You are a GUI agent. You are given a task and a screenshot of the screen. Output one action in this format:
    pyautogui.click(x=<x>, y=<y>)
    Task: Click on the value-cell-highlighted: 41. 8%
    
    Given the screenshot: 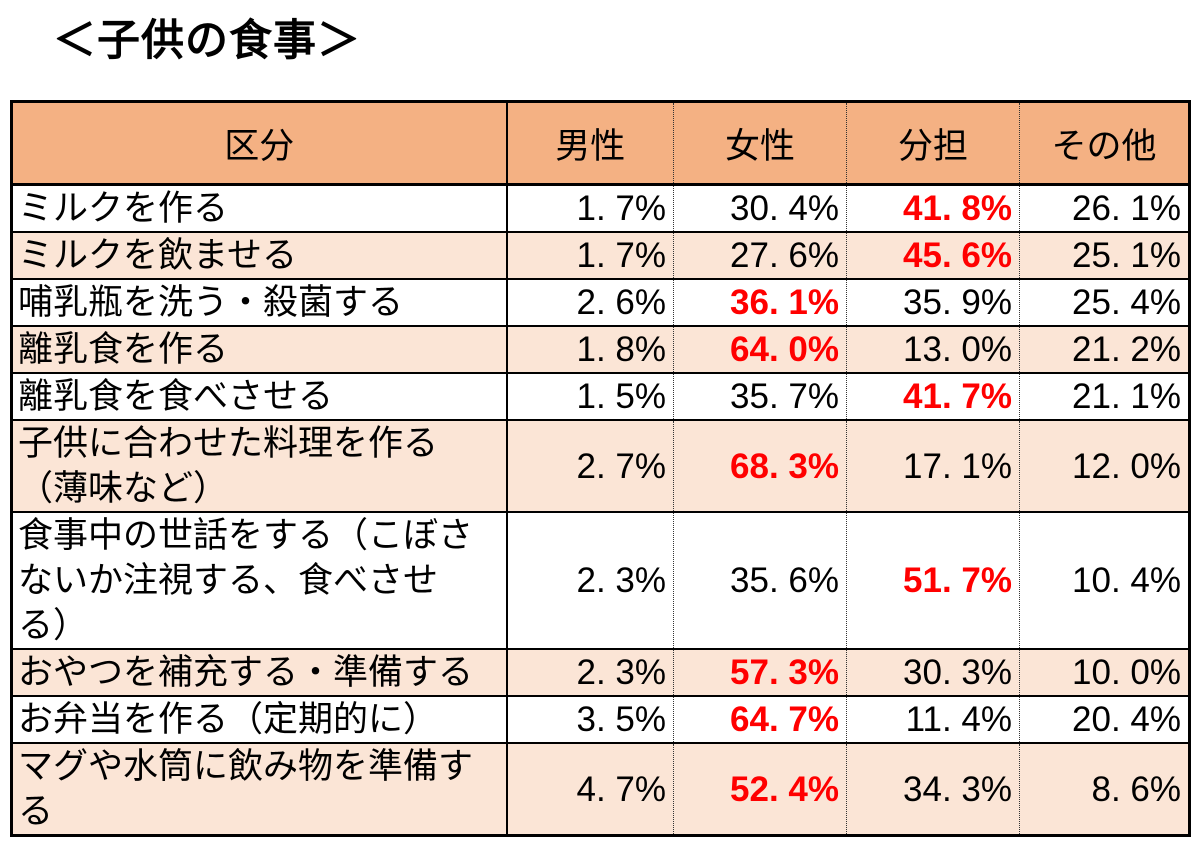 What is the action you would take?
    pyautogui.click(x=933, y=207)
    